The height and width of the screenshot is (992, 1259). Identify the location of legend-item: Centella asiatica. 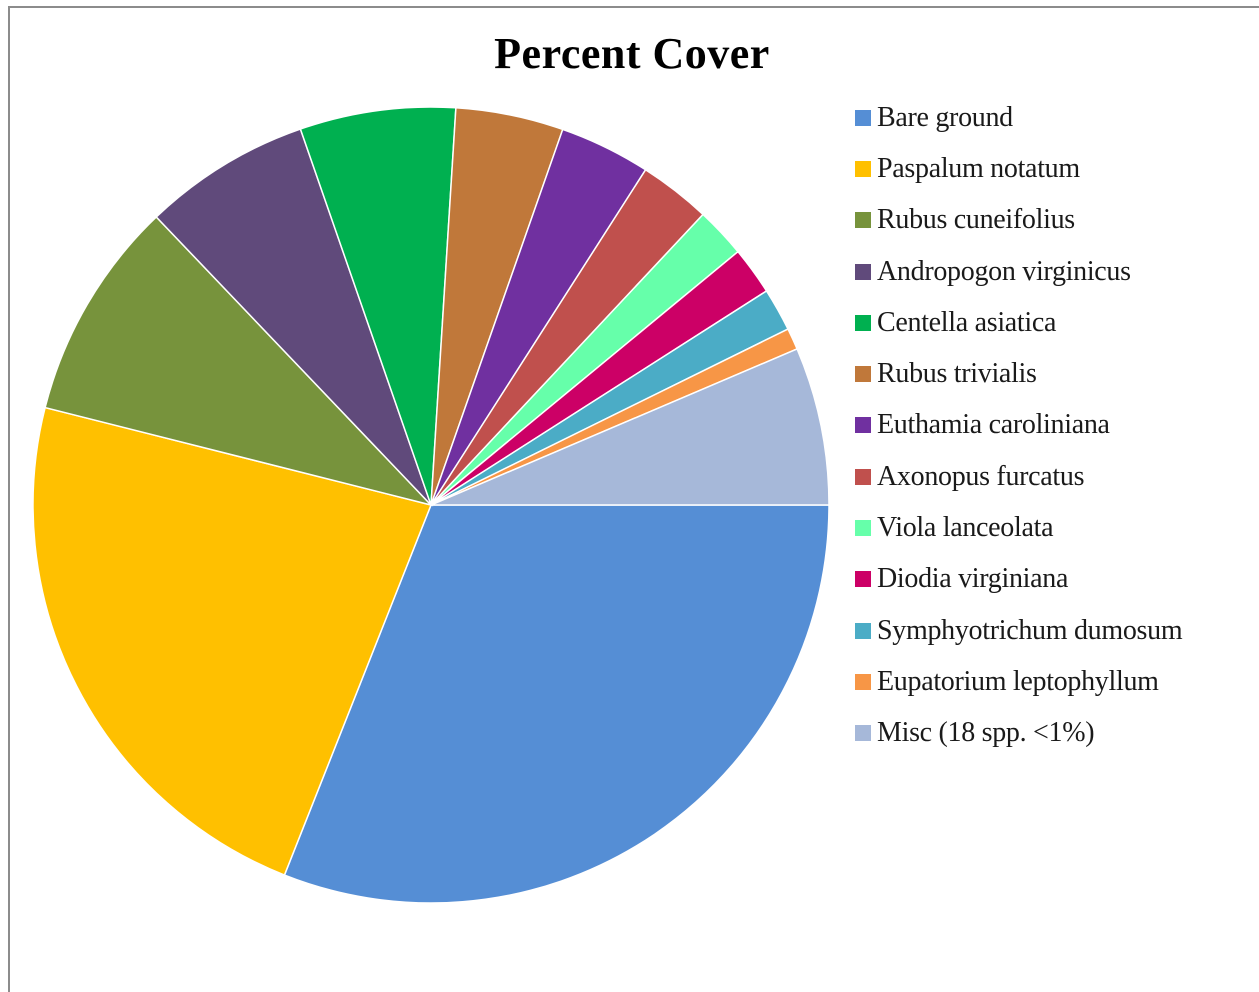
(1018, 322).